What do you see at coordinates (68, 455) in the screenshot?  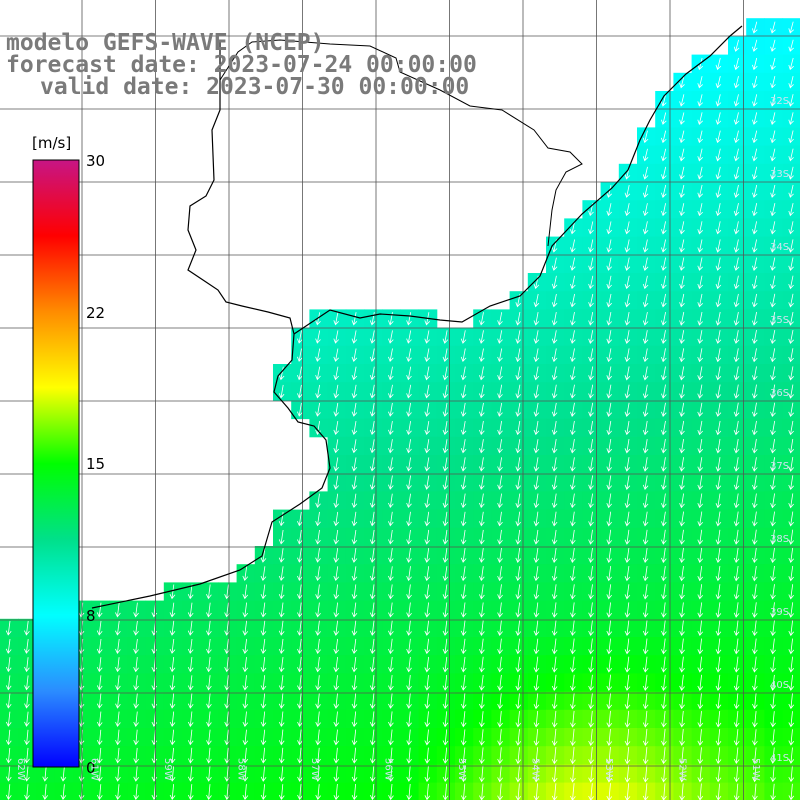 I see `colorbar: [m/s] 30 22 15 8 0` at bounding box center [68, 455].